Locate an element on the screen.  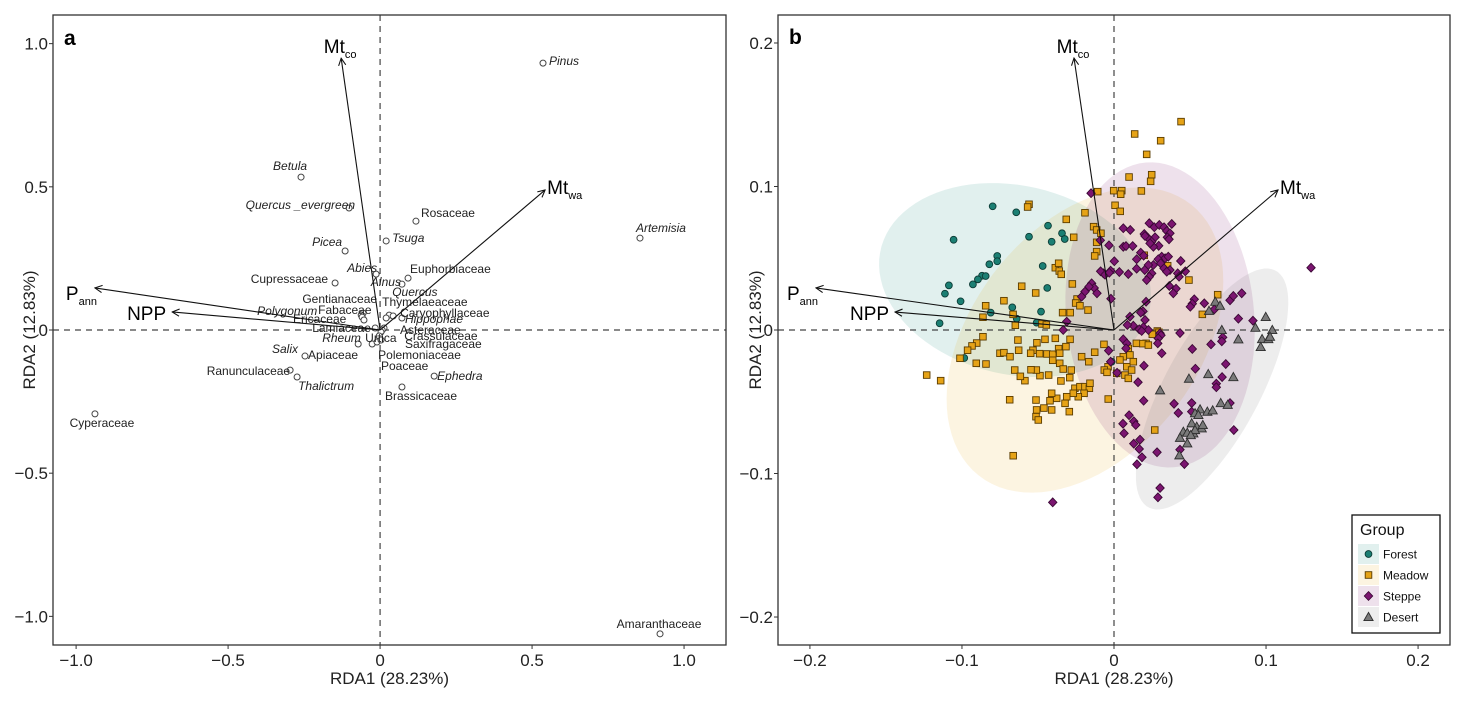
arrow-label: Pann is located at coordinates (802, 296).